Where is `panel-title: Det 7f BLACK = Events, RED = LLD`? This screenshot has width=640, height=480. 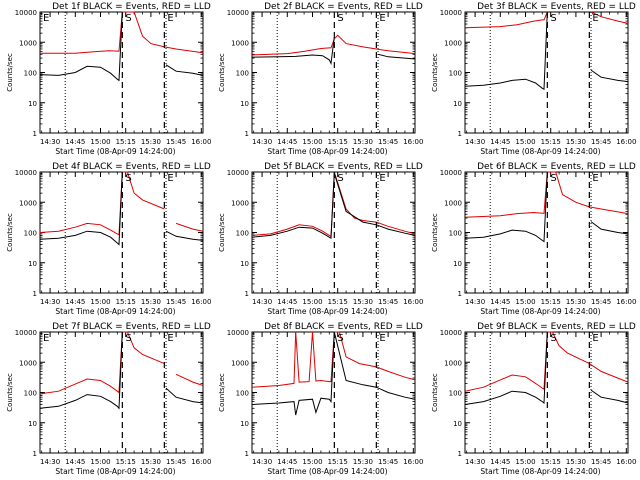
panel-title: Det 7f BLACK = Events, RED = LLD is located at coordinates (131, 327).